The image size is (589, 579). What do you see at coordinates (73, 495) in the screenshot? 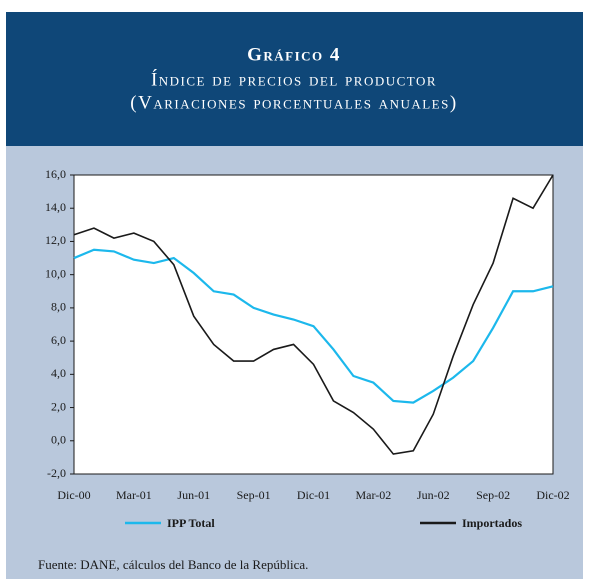
I see `x-tick-label: Dic-00` at bounding box center [73, 495].